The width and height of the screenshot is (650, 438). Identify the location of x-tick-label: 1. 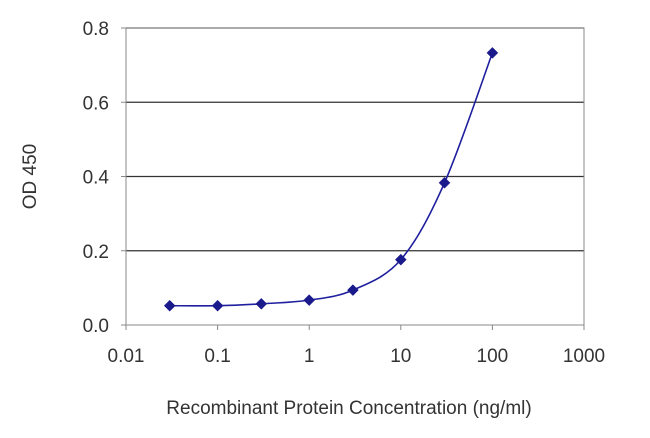
(309, 356).